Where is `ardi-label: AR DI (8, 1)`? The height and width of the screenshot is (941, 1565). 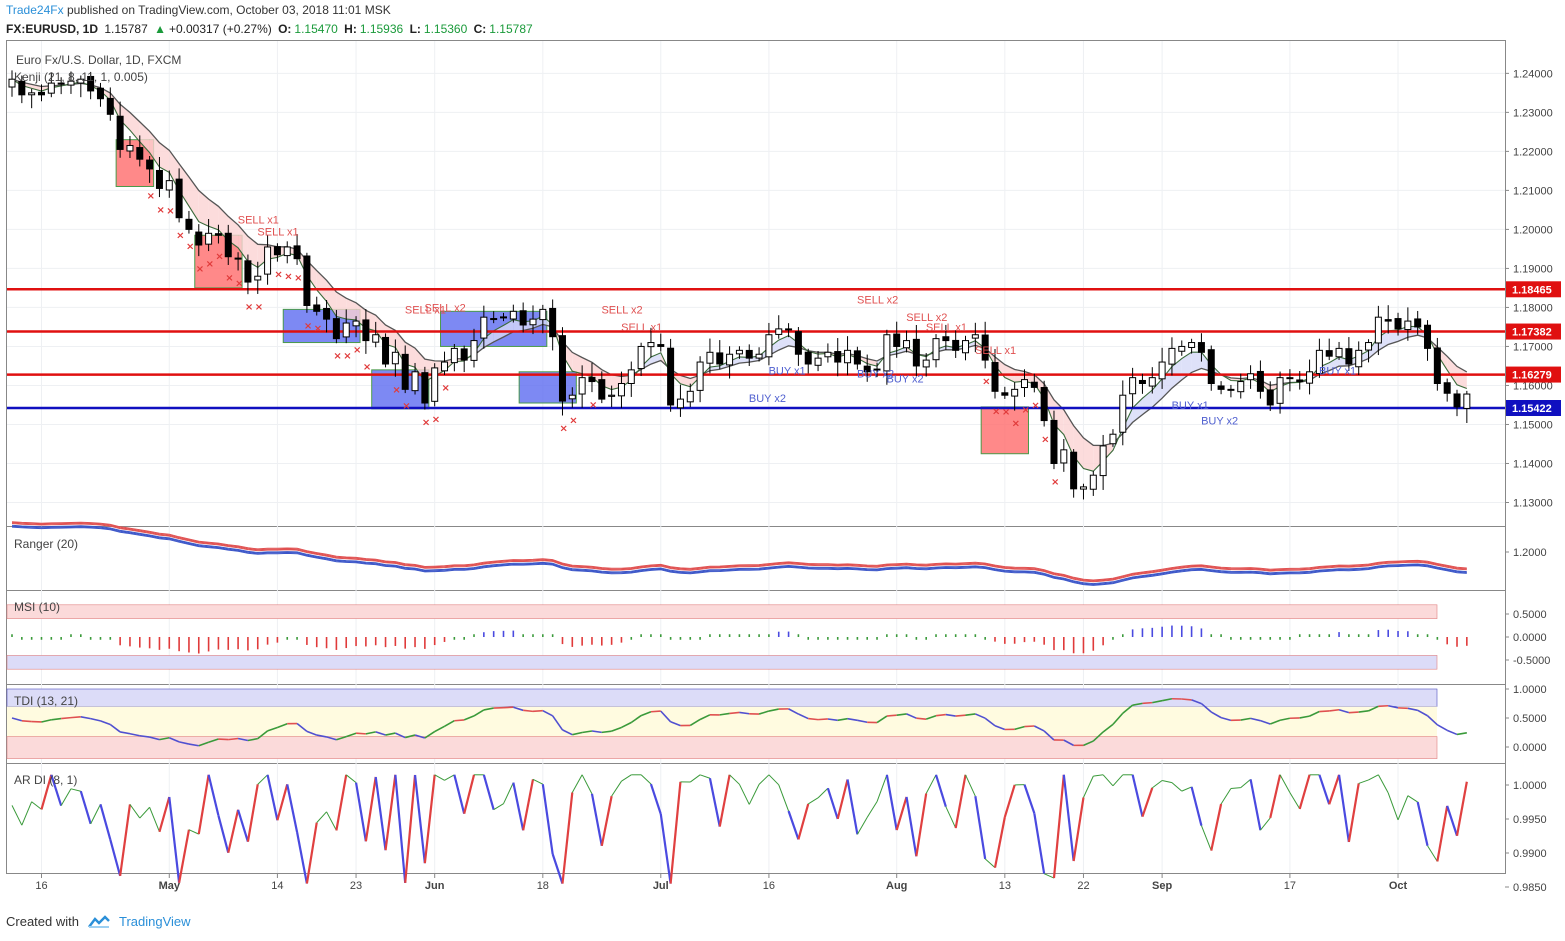
ardi-label: AR DI (8, 1) is located at coordinates (45, 780).